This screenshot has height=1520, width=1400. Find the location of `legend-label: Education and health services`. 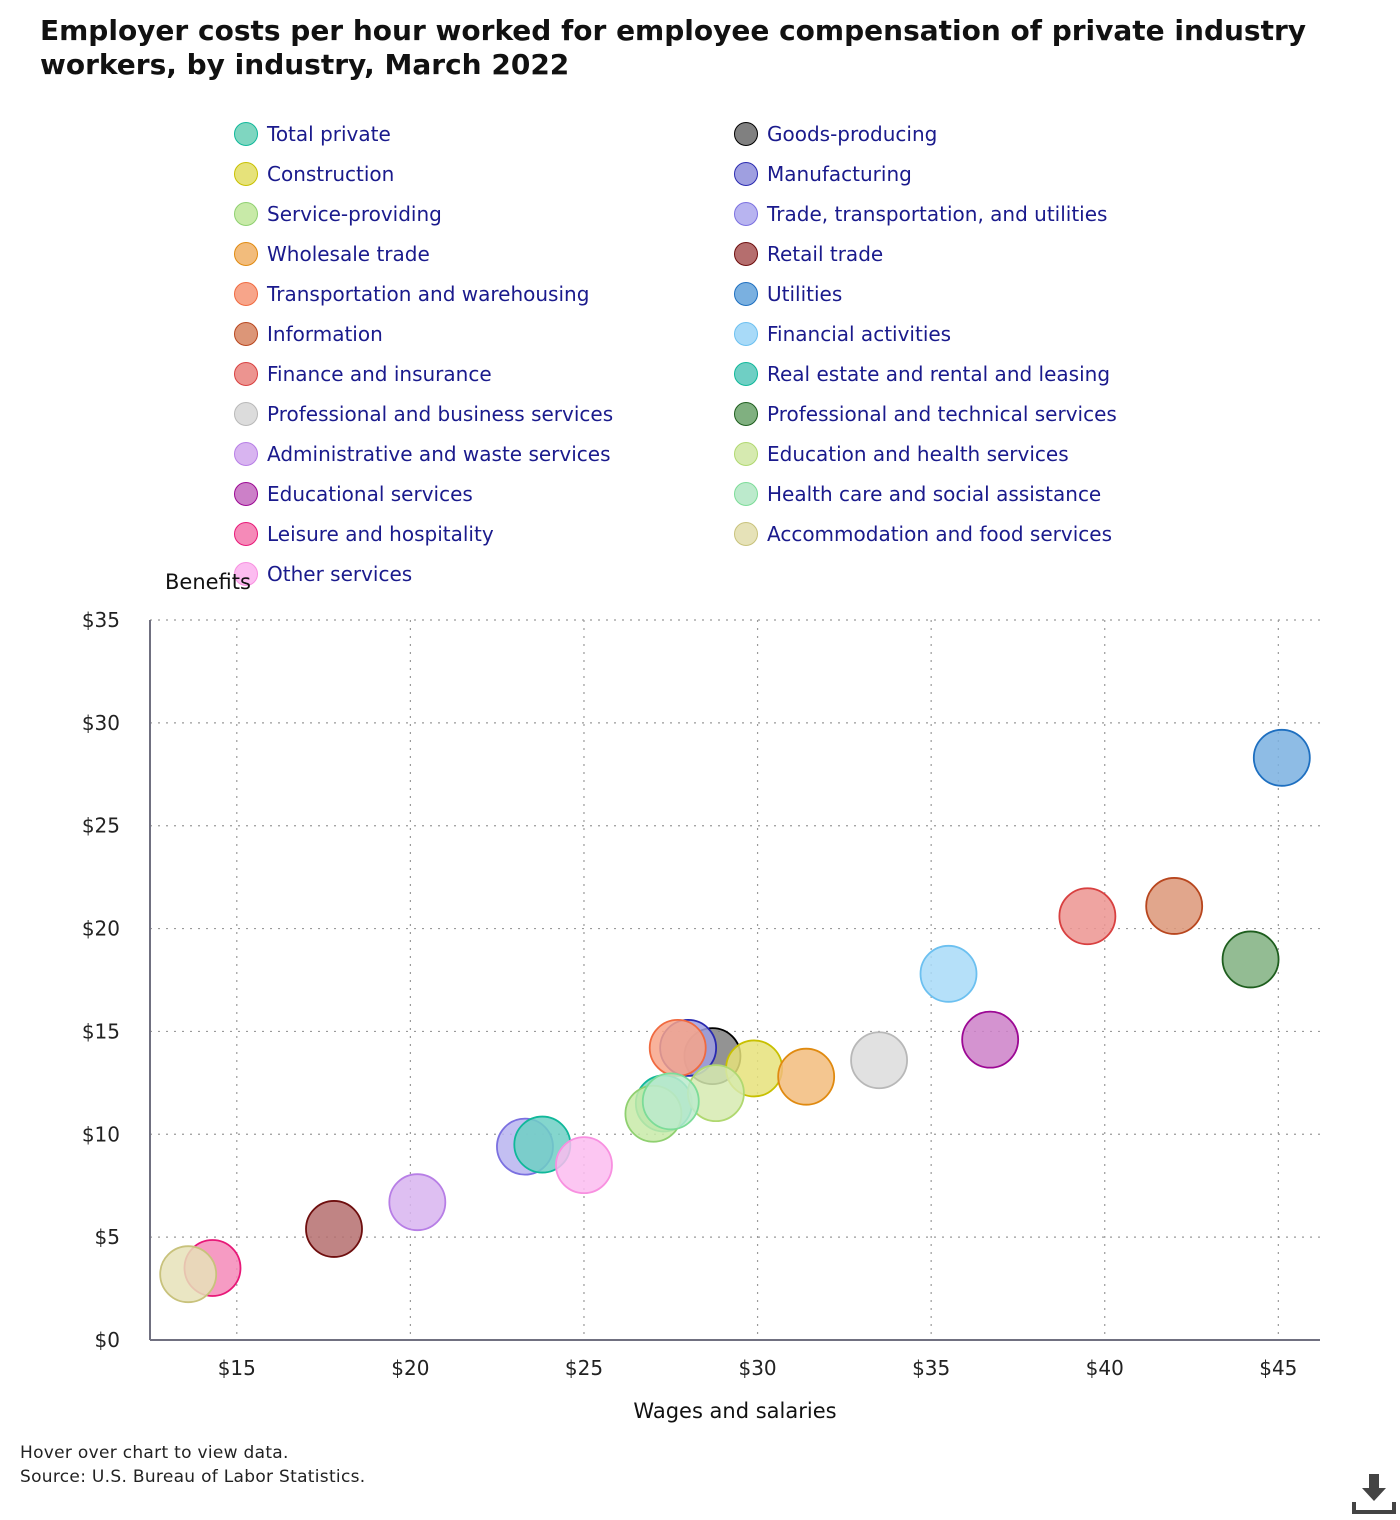

legend-label: Education and health services is located at coordinates (918, 454).